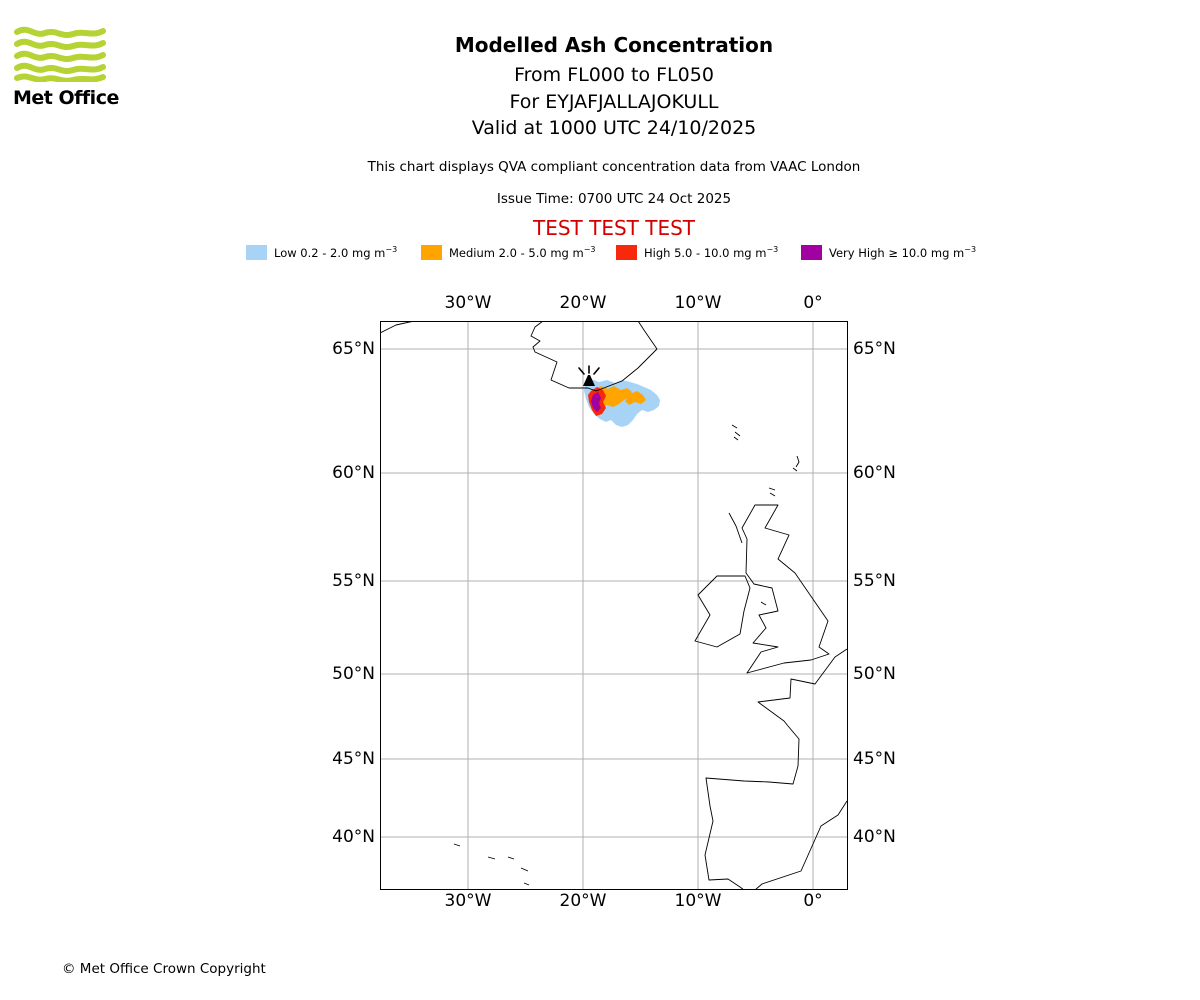  I want to click on y-tick-left-40n: 40°N, so click(353, 837).